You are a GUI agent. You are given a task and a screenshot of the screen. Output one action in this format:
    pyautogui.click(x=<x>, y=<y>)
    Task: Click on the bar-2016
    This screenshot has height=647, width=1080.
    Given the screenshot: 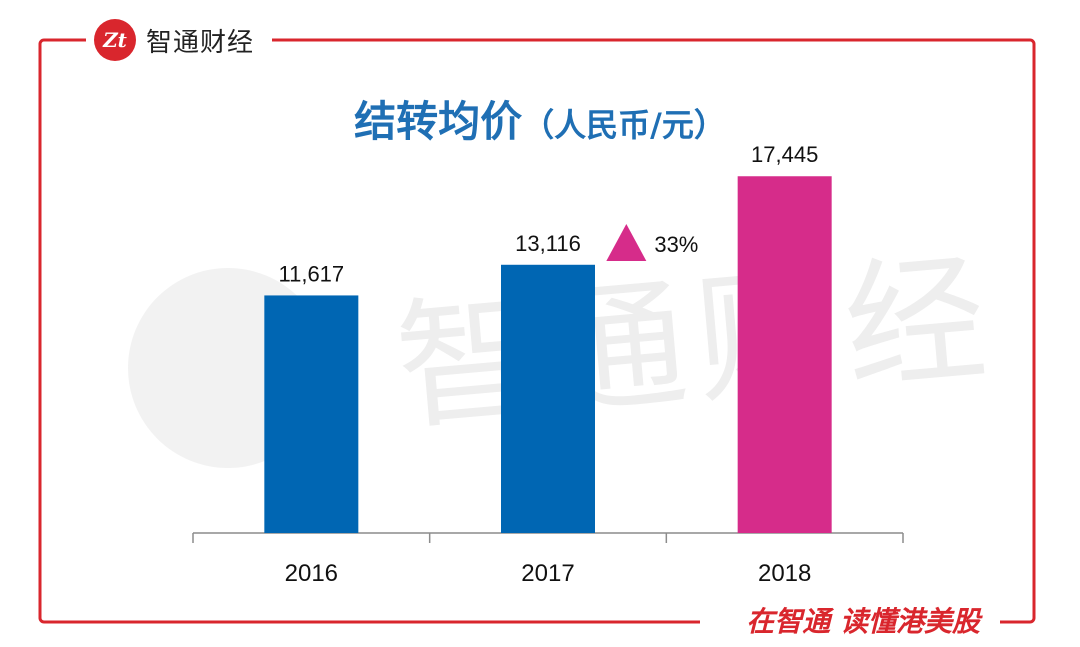 What is the action you would take?
    pyautogui.click(x=311, y=414)
    